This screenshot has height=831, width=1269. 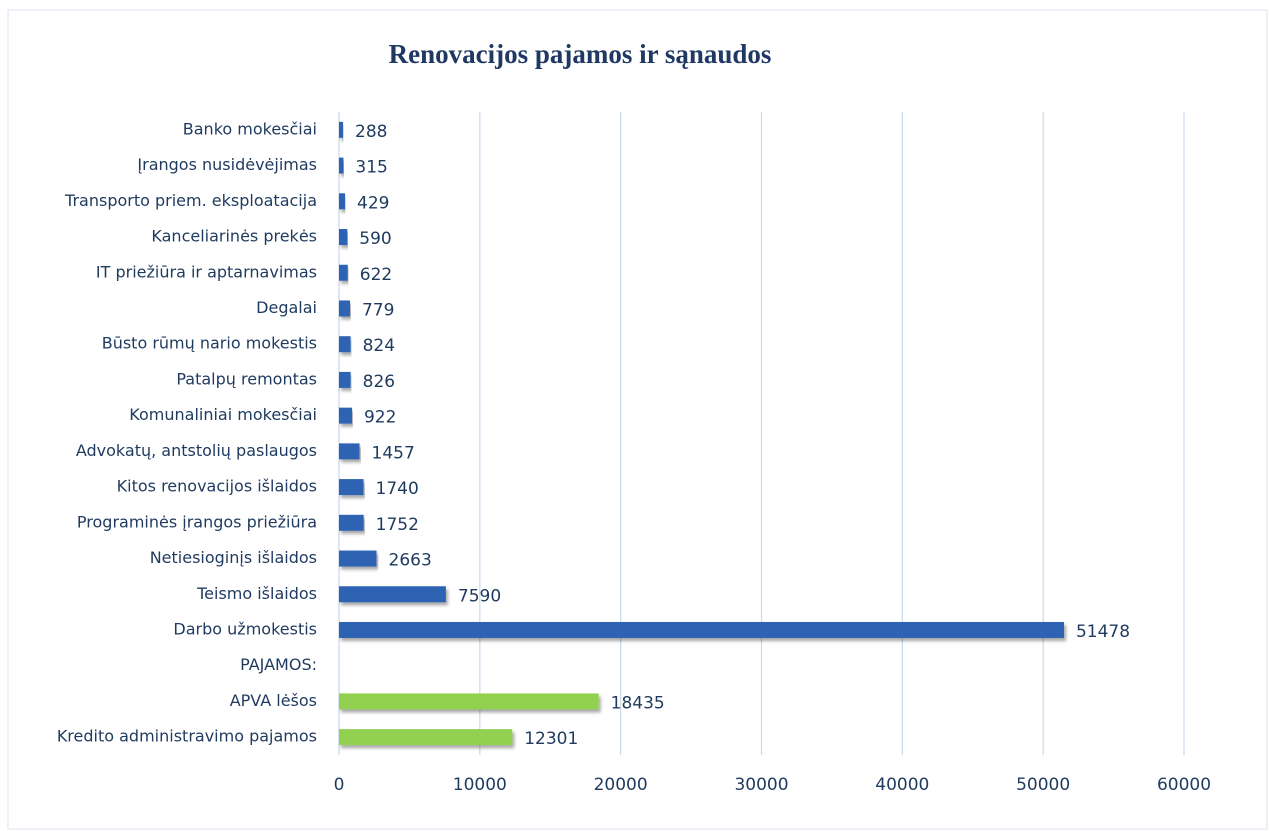 What do you see at coordinates (245, 628) in the screenshot?
I see `y-tick-label: Darbo užmokestis` at bounding box center [245, 628].